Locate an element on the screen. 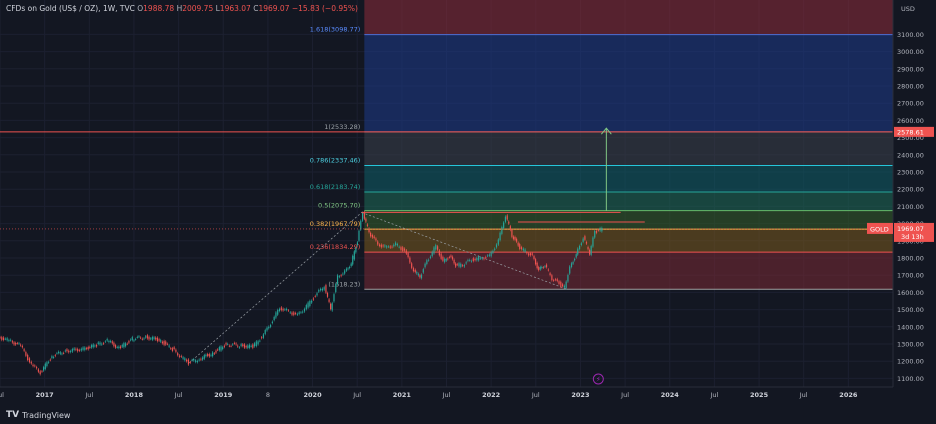 This screenshot has width=936, height=424. low-label: L is located at coordinates (217, 8).